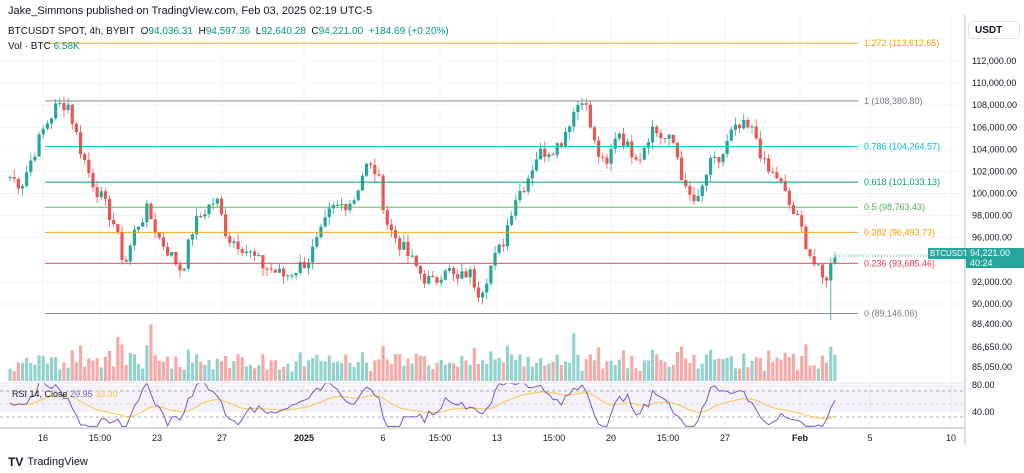 The height and width of the screenshot is (473, 1024). What do you see at coordinates (48, 462) in the screenshot?
I see `tradingview-logo: TV TradingView` at bounding box center [48, 462].